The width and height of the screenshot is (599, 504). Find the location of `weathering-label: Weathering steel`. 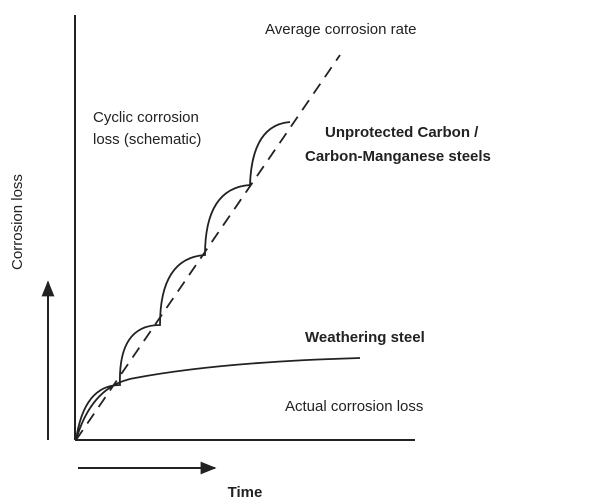

weathering-label: Weathering steel is located at coordinates (365, 337).